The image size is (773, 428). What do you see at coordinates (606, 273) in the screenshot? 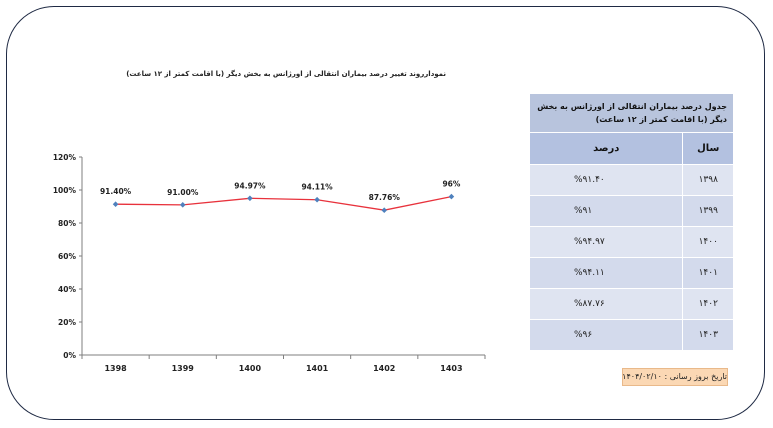
I see `table-cell-percent: %۹۴.۱۱` at bounding box center [606, 273].